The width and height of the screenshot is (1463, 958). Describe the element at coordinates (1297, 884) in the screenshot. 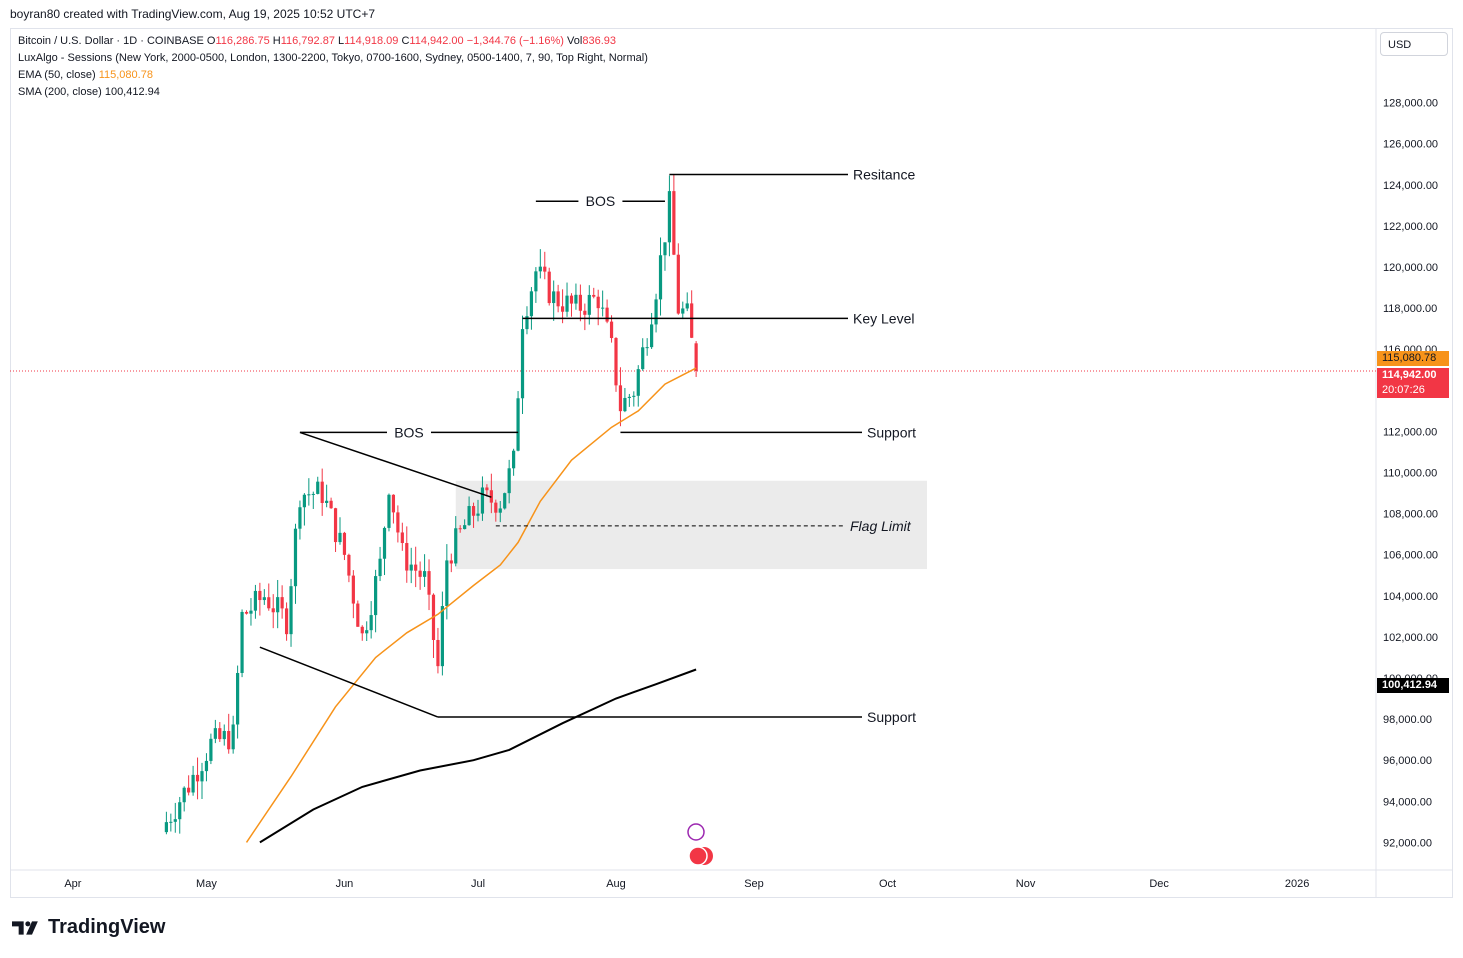

I see `time-tick-label: 2026` at that location.